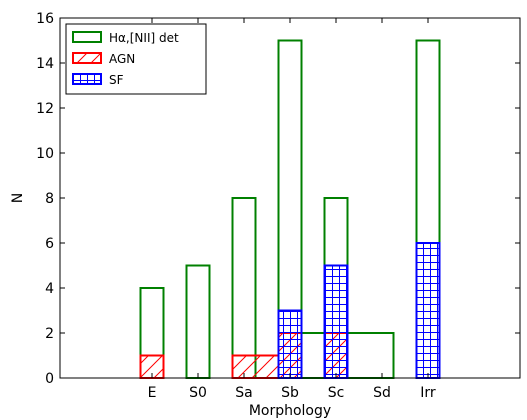  I want to click on y-tick-label-5: 10, so click(45, 154).